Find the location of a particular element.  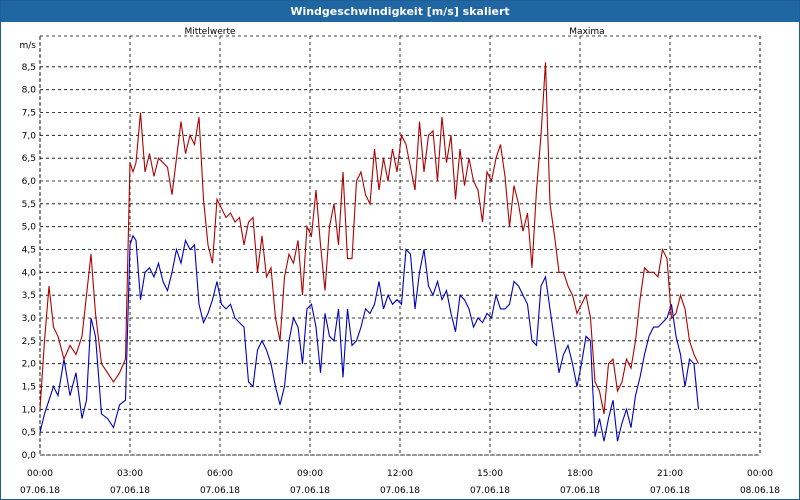

y-tick-label: 3,0 is located at coordinates (29, 319).